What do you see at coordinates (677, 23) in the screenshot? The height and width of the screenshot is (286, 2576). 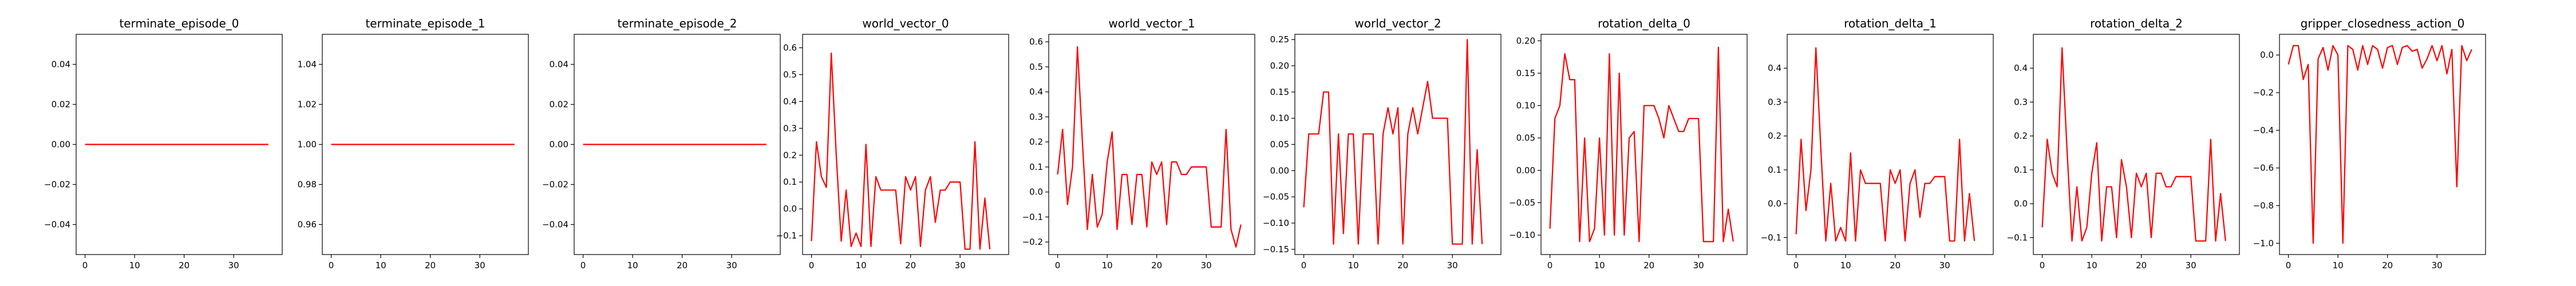 I see `subplot-title: terminate_episode_2` at bounding box center [677, 23].